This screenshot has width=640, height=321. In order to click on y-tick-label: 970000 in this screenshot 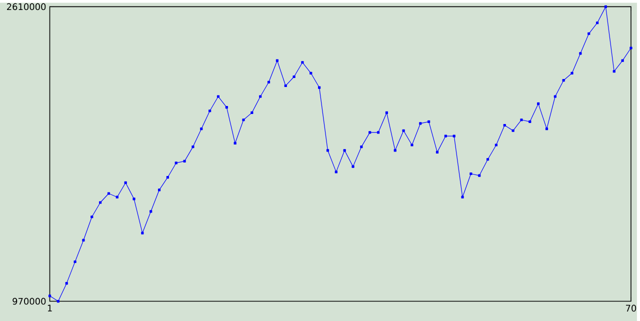, I will do `click(29, 301)`.